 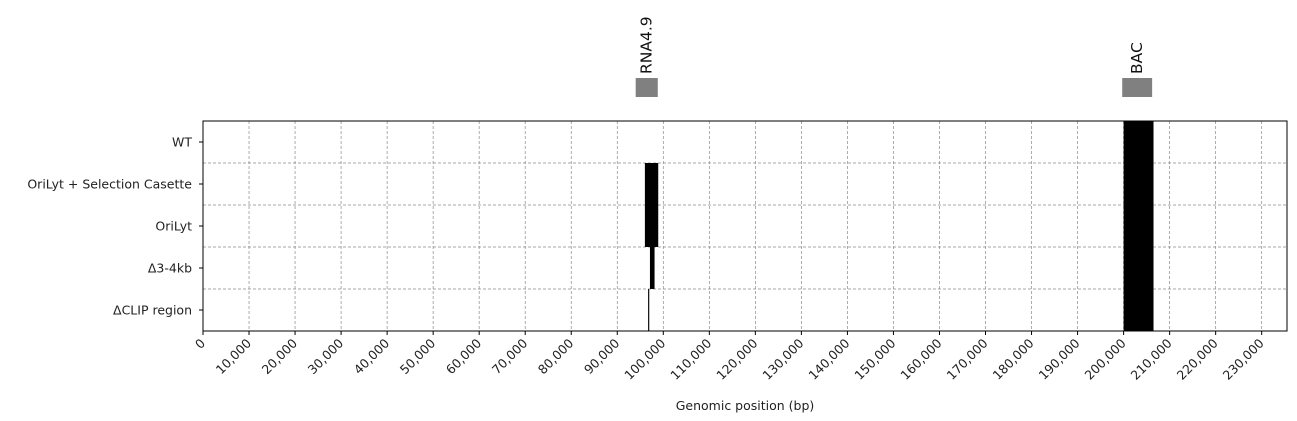 What do you see at coordinates (736, 358) in the screenshot?
I see `x-tick-label: 120,000` at bounding box center [736, 358].